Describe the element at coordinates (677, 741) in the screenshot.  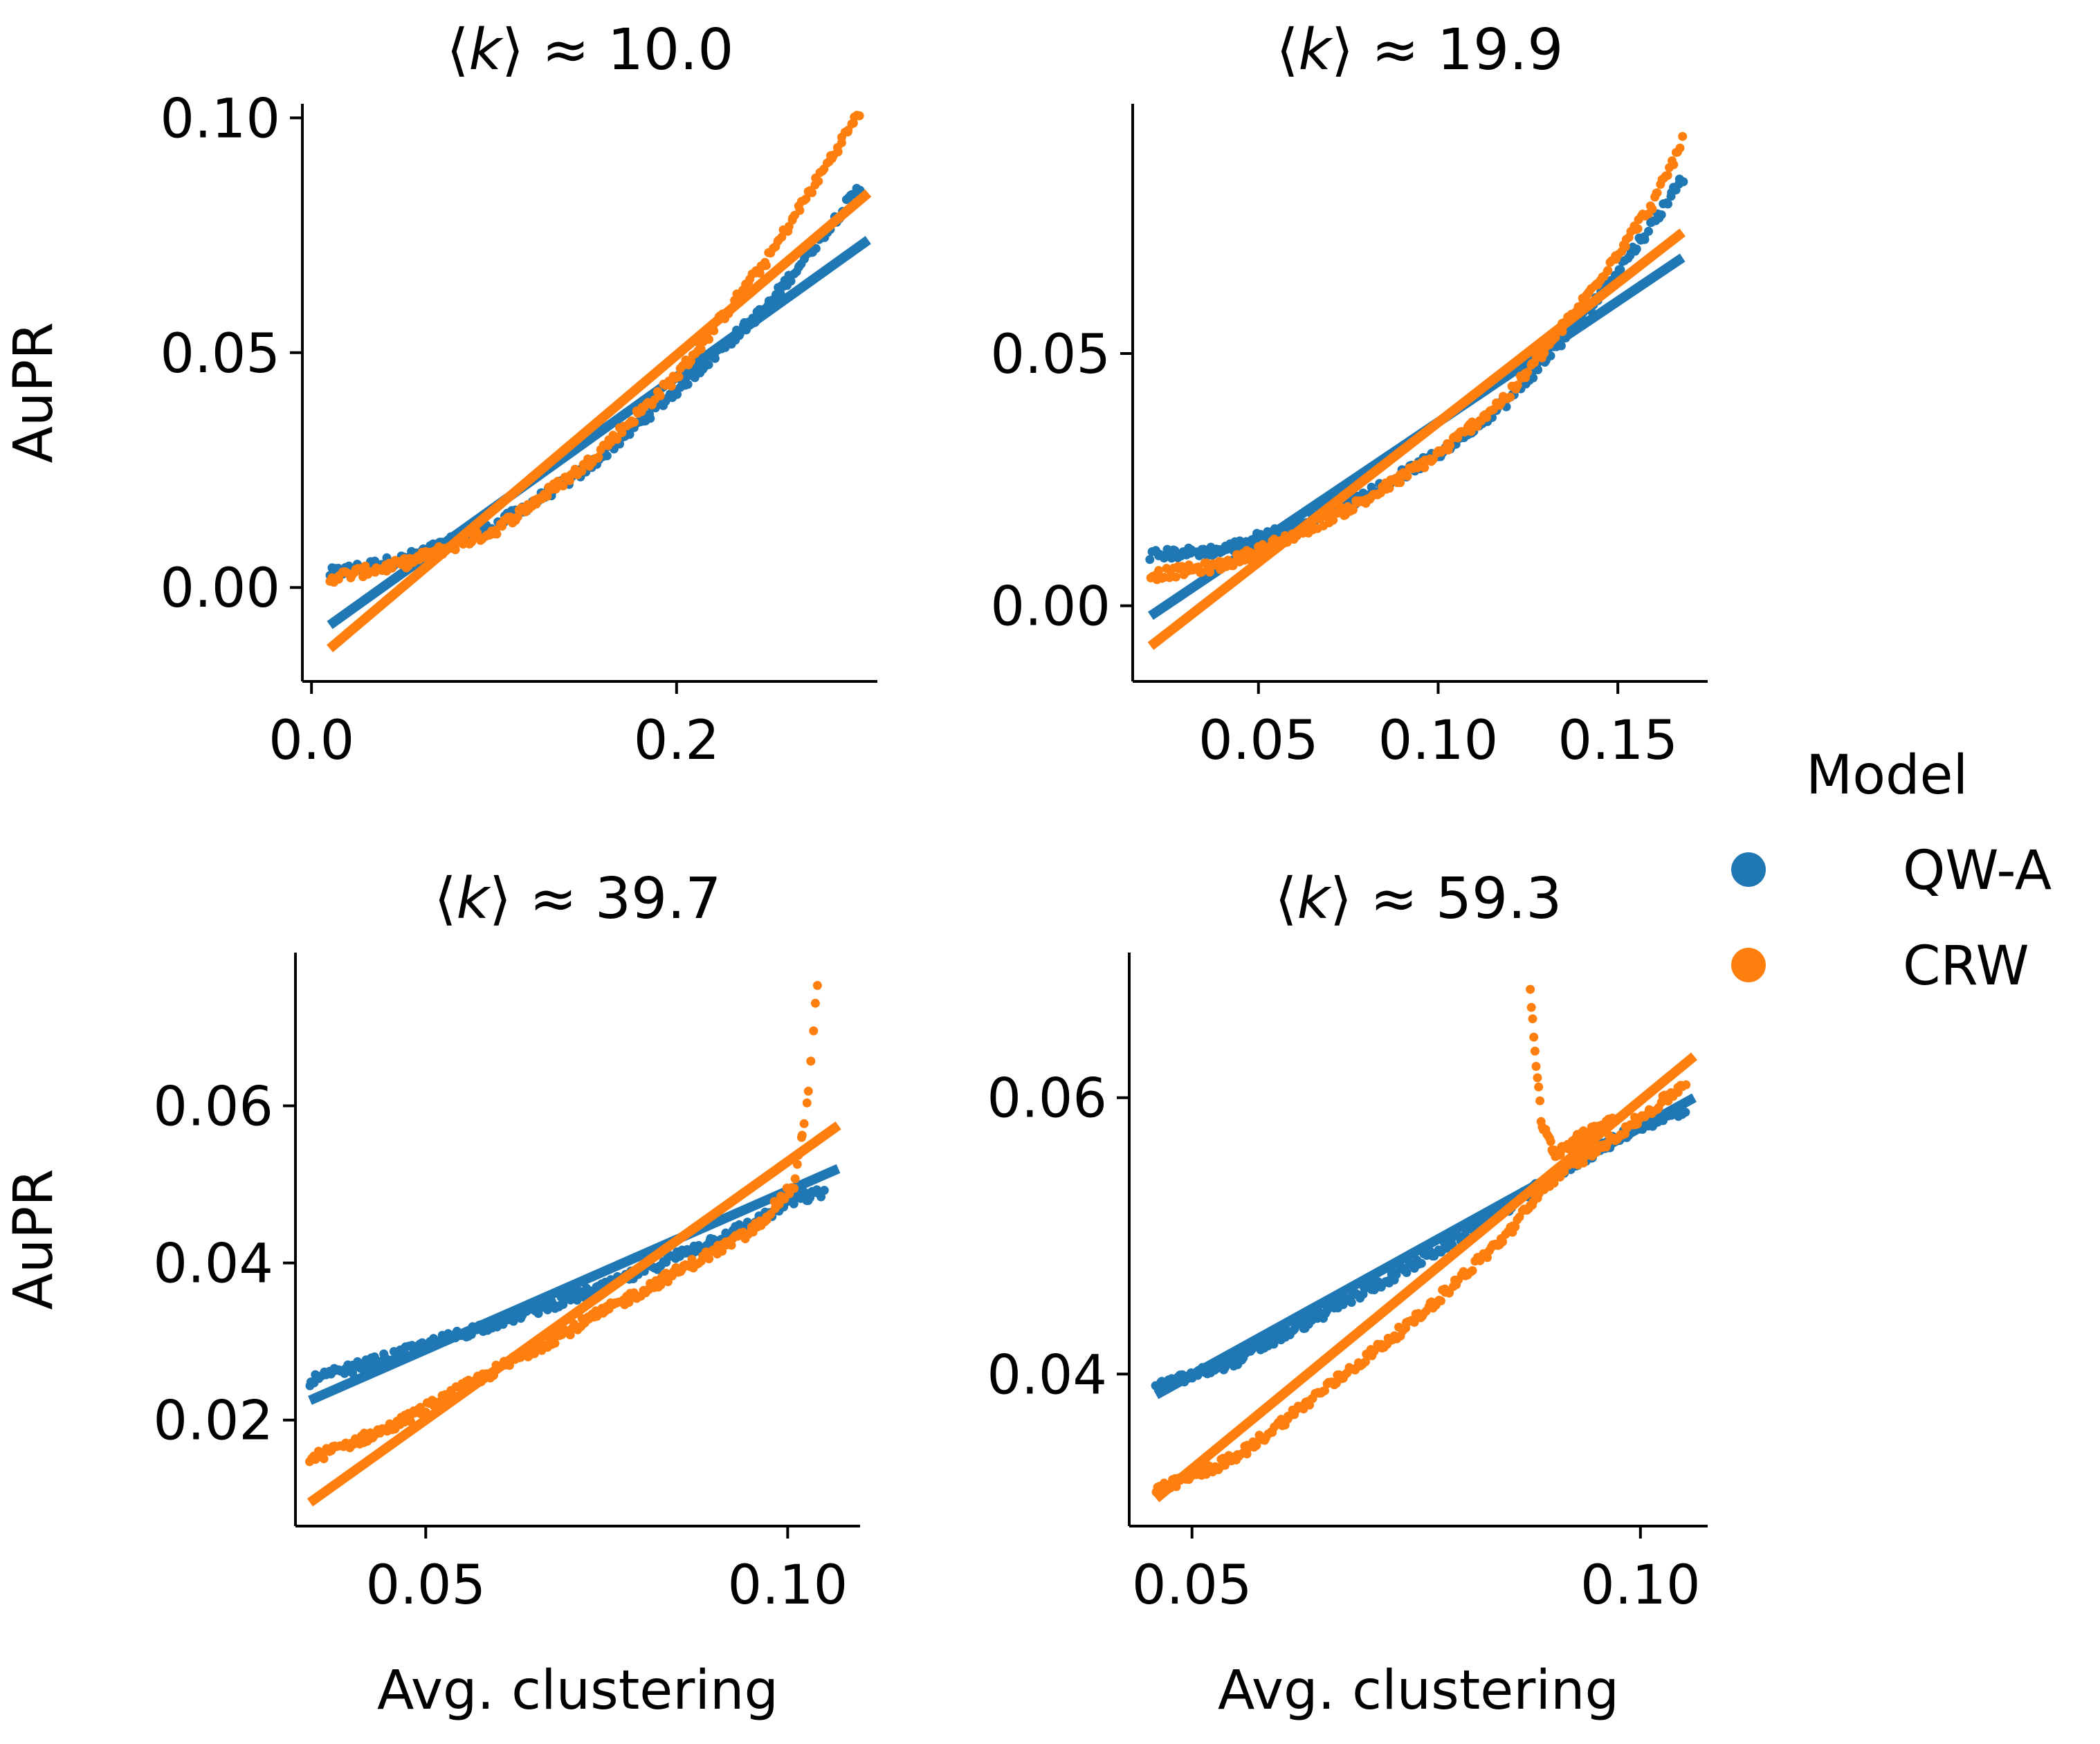
I see `x-tick-label: 0.2` at that location.